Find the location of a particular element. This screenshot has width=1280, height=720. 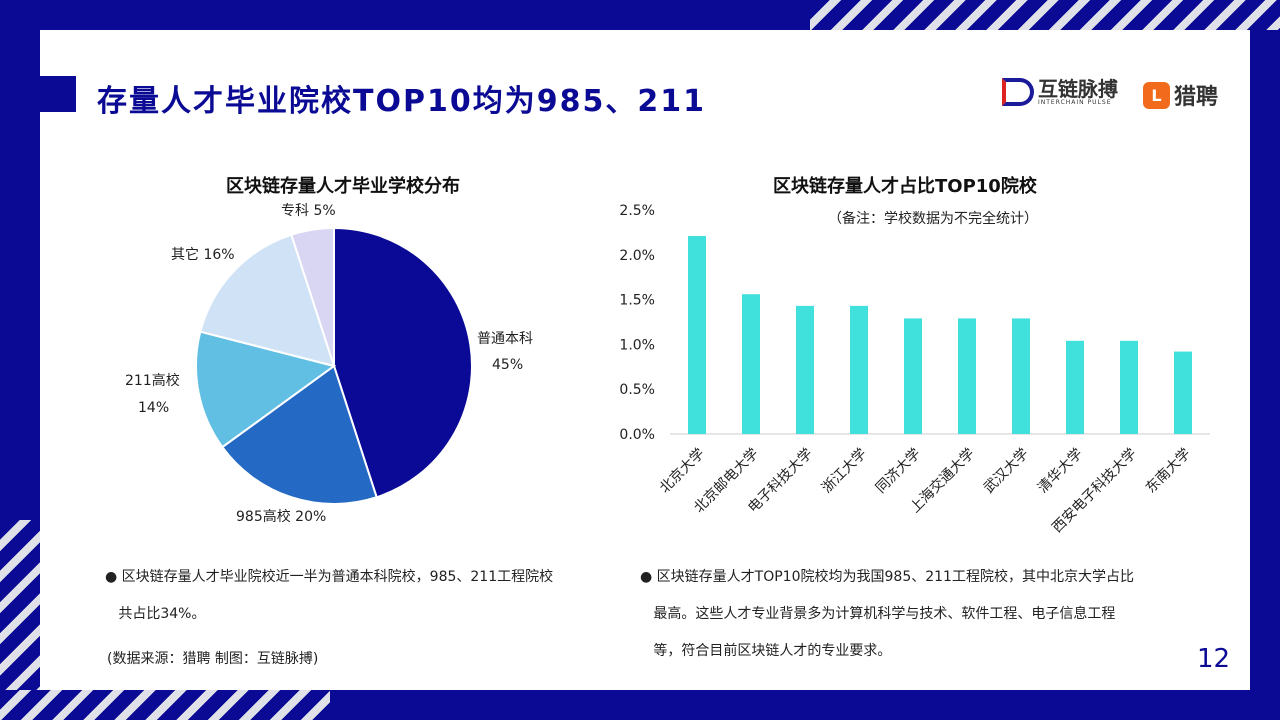

y-tick-label: 1.5% is located at coordinates (637, 301).